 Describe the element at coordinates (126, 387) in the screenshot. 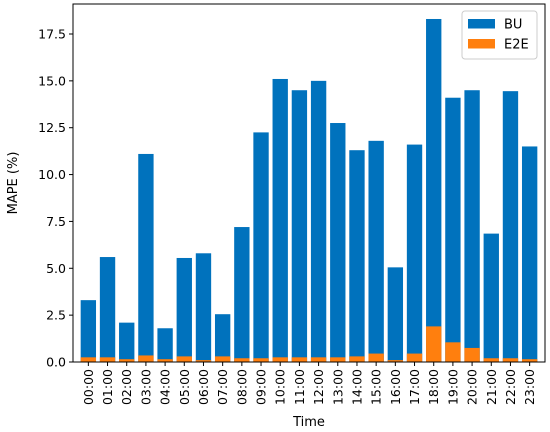

I see `x-tick-label: 02:00` at that location.